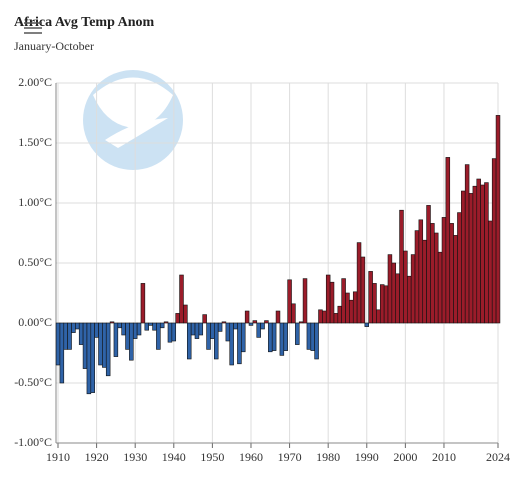 This screenshot has width=510, height=500. I want to click on x-tick-label: 2010, so click(444, 457).